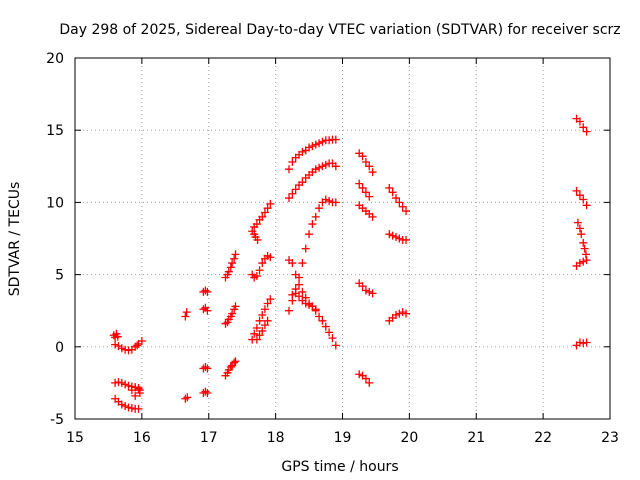 The height and width of the screenshot is (480, 640). What do you see at coordinates (59, 348) in the screenshot?
I see `y-tick-label: 0` at bounding box center [59, 348].